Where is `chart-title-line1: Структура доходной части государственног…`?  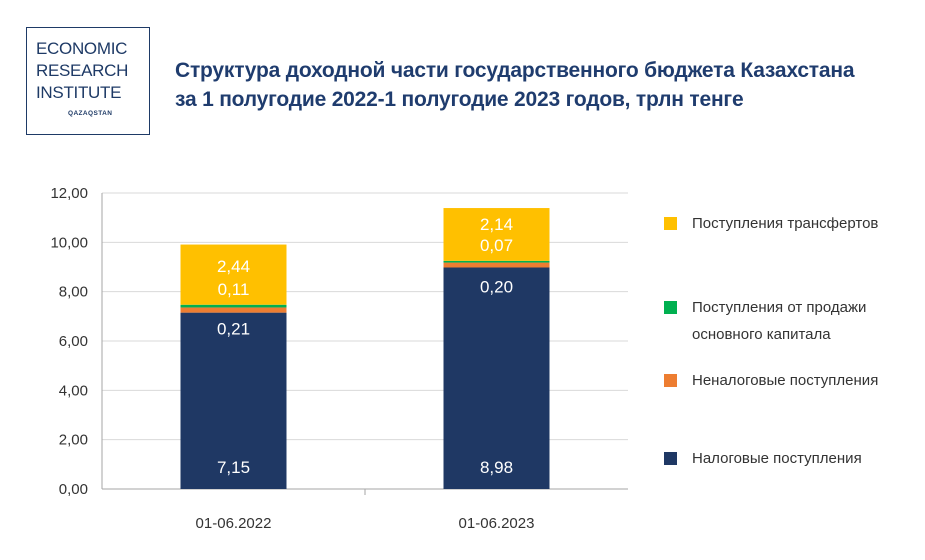 chart-title-line1: Структура доходной части государственног… is located at coordinates (515, 70).